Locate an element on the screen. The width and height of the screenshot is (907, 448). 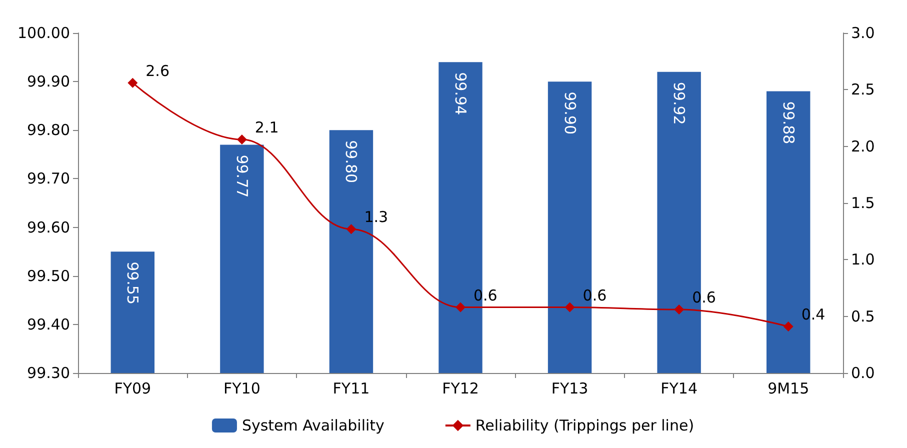
y-tick-label: 99.30 is located at coordinates (48, 373).